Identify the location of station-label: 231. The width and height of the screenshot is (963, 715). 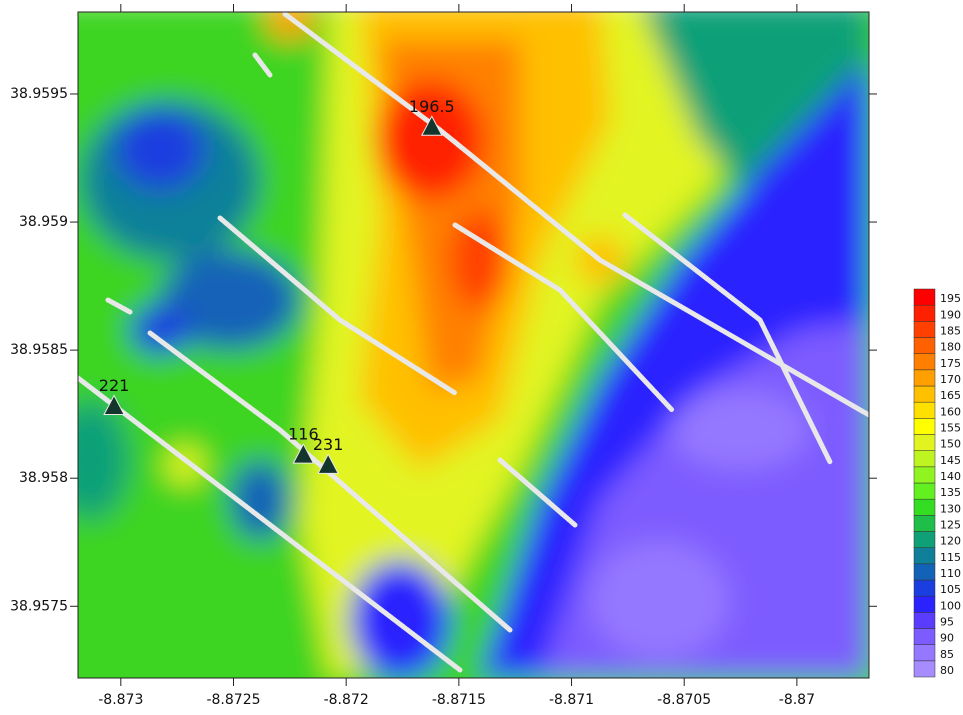
(328, 444).